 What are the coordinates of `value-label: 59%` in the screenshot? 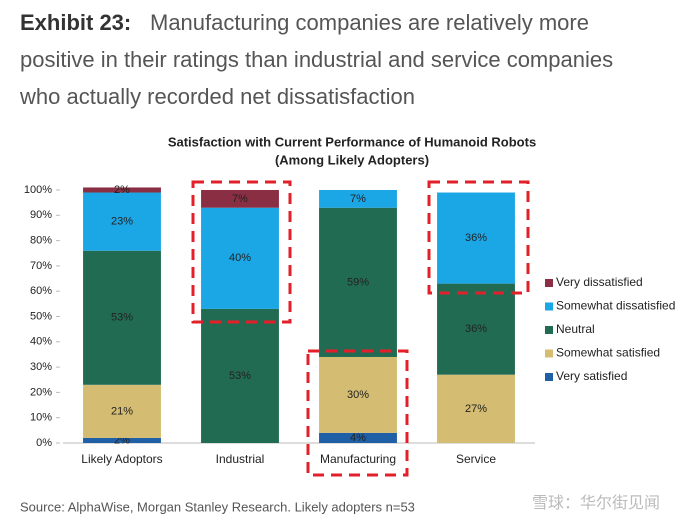 It's located at (358, 282).